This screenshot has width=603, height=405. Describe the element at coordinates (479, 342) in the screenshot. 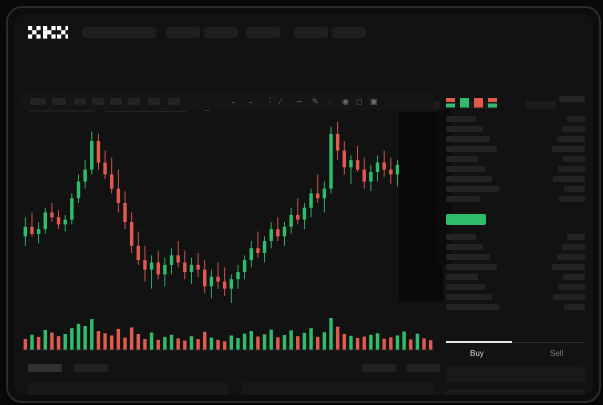

I see `buy-tab-indicator` at that location.